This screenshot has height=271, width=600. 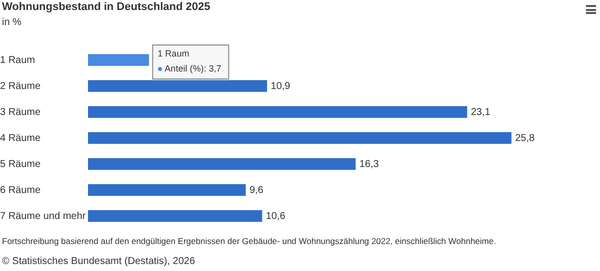 What do you see at coordinates (18, 60) in the screenshot?
I see `y-tick-label: 1 Raum` at bounding box center [18, 60].